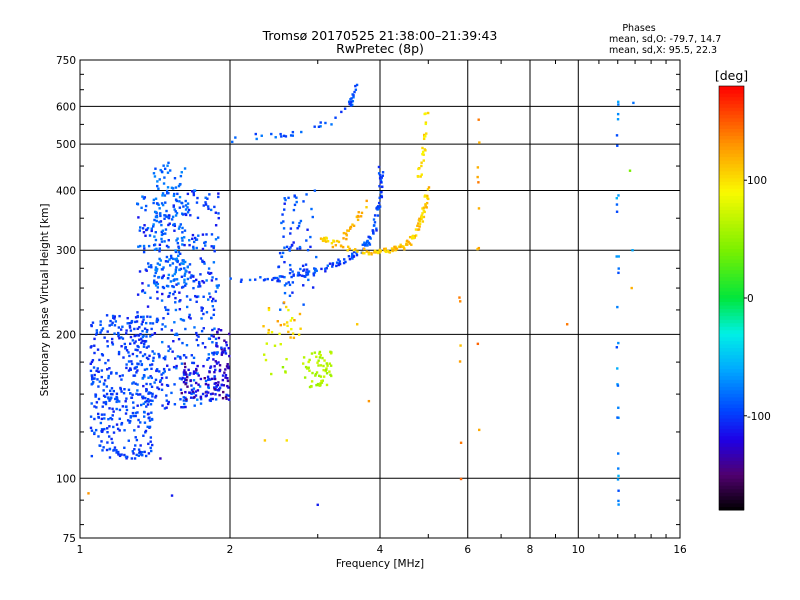 Image resolution: width=800 pixels, height=600 pixels. What do you see at coordinates (380, 550) in the screenshot?
I see `x-tick-label: 4` at bounding box center [380, 550].